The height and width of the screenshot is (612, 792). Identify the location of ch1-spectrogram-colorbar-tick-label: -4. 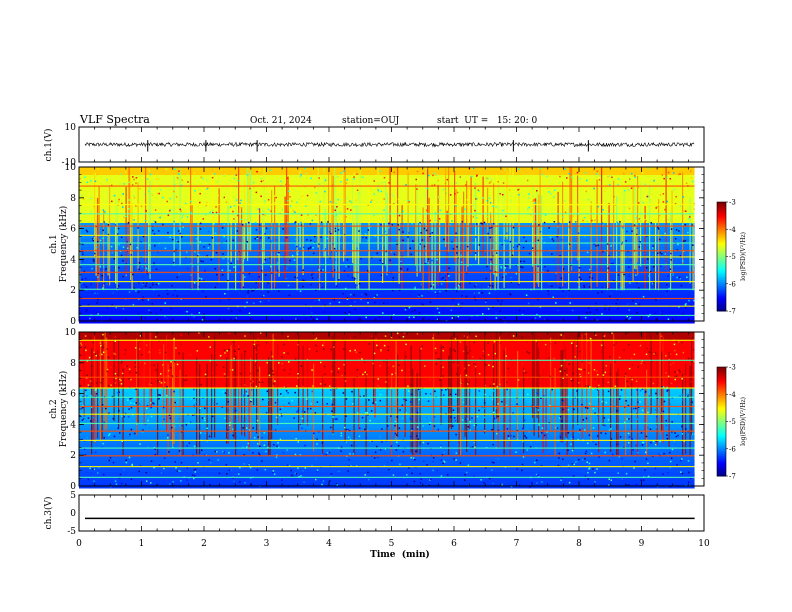
(732, 230).